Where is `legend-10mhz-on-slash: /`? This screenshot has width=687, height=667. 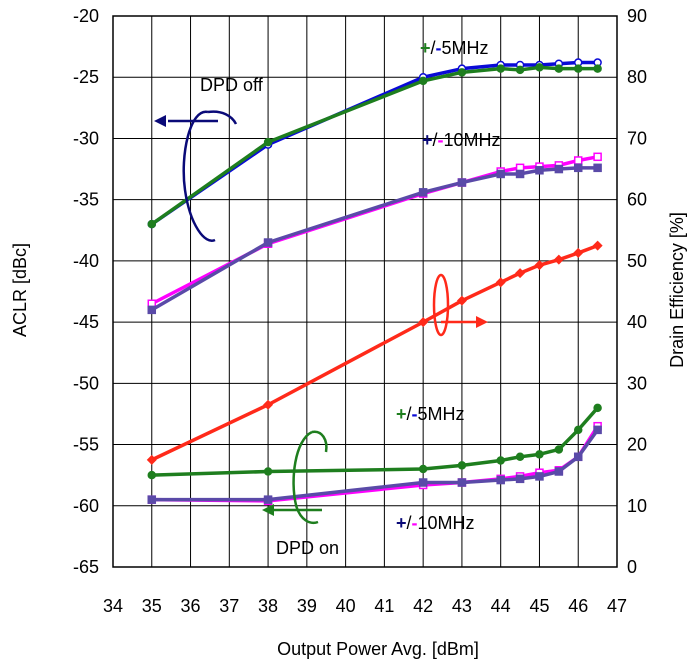
legend-10mhz-on-slash: / is located at coordinates (409, 523).